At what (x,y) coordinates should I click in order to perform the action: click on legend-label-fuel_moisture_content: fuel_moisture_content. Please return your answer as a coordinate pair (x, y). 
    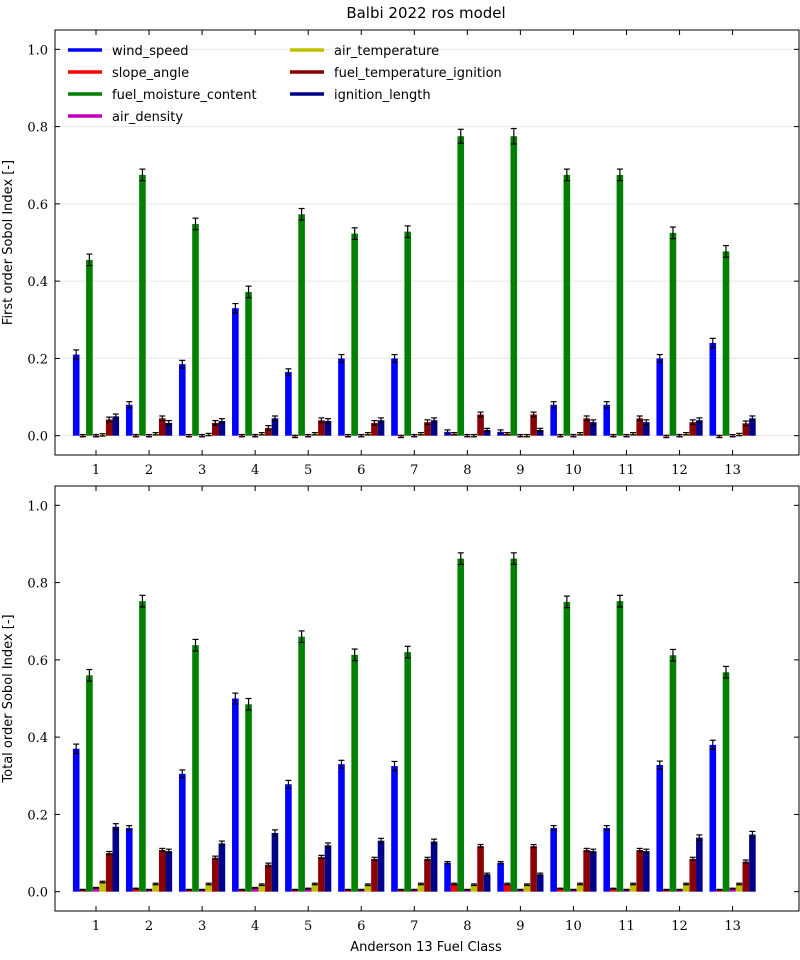
    Looking at the image, I should click on (184, 95).